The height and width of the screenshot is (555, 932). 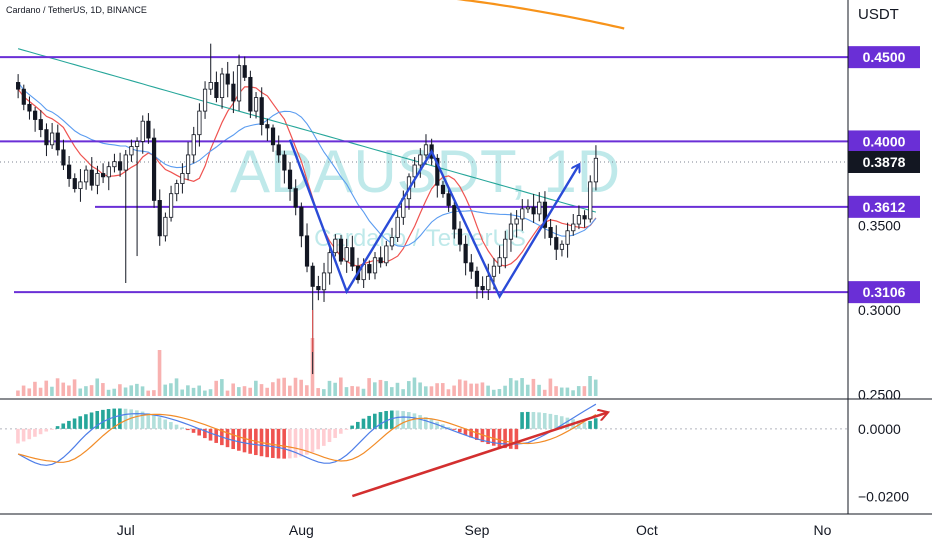 What do you see at coordinates (420, 238) in the screenshot?
I see `watermark-name: Cardano / TetherUS` at bounding box center [420, 238].